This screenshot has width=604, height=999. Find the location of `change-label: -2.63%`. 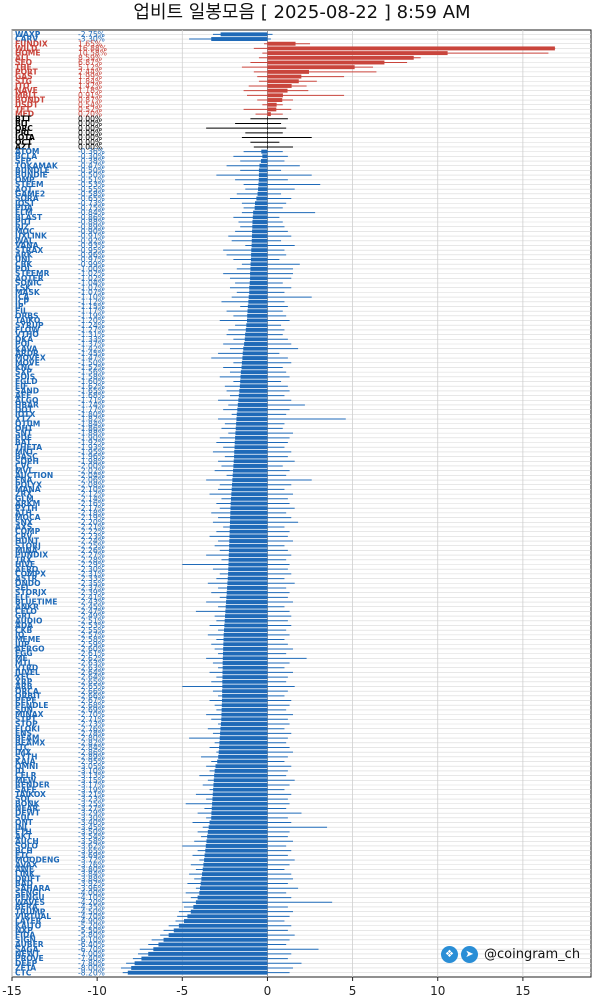

change-label: -2.63% is located at coordinates (91, 667).